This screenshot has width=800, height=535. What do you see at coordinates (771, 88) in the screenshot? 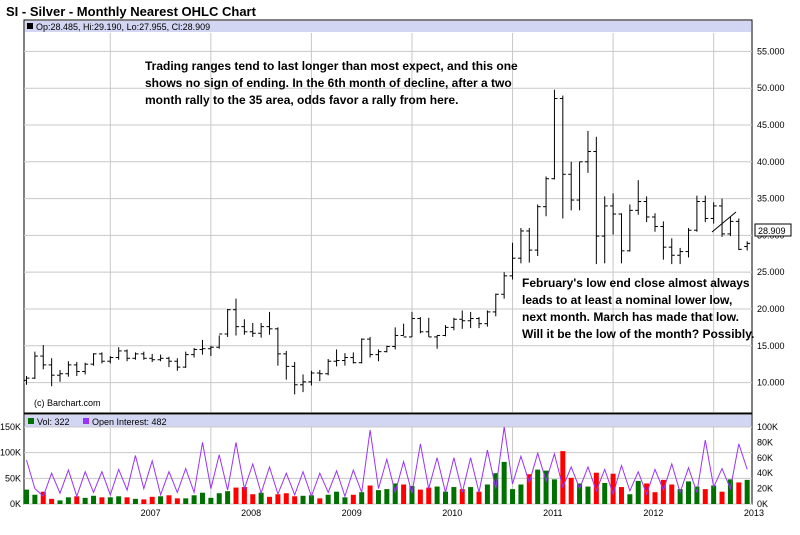
I see `price-tick-label: 50.000` at bounding box center [771, 88].